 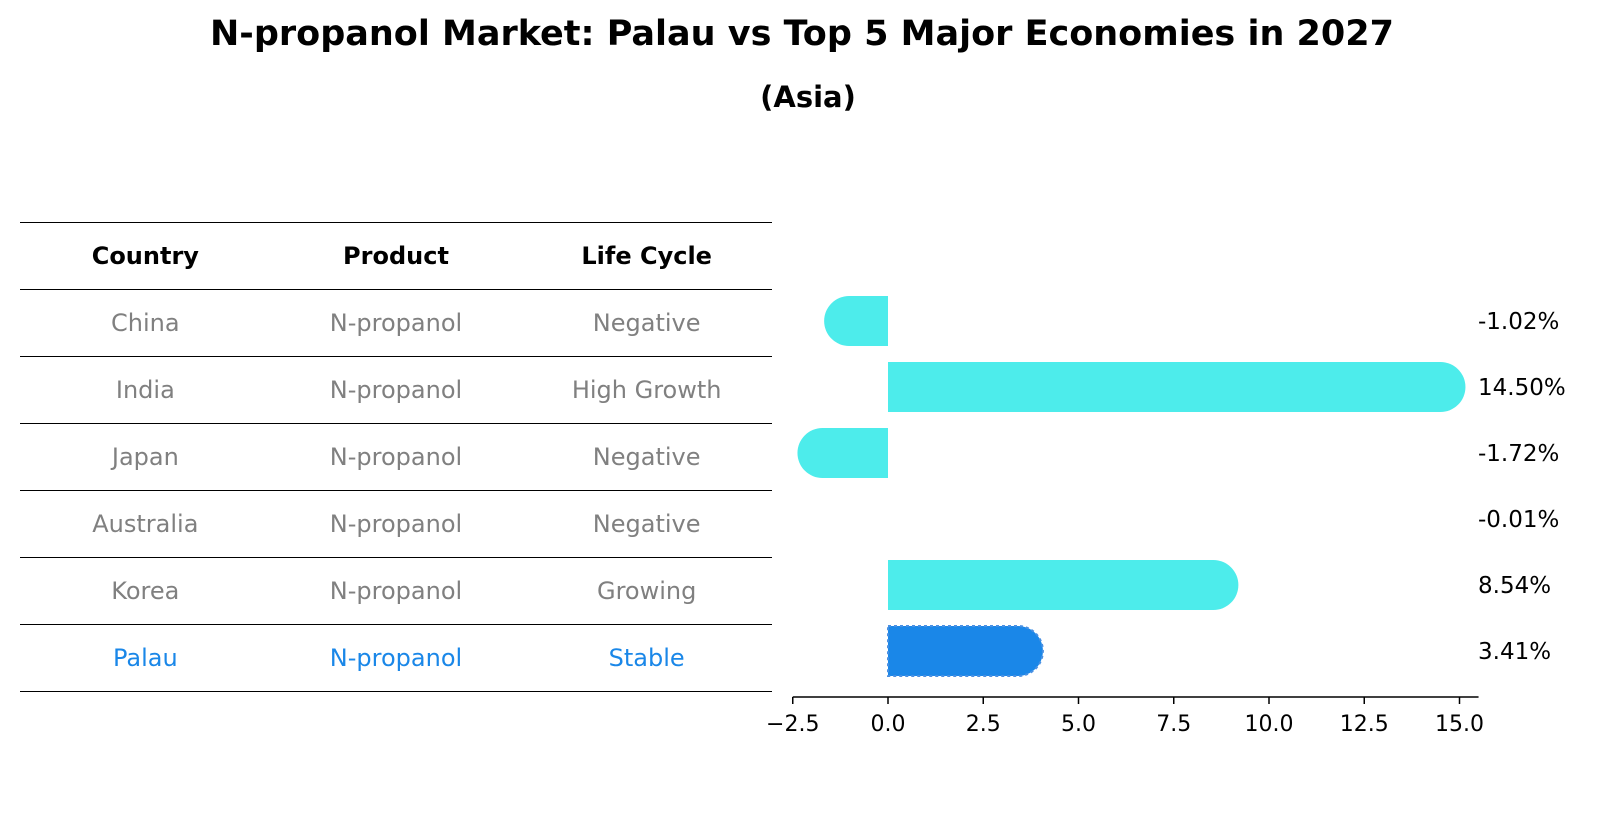 I want to click on x-tick-label: 10.0, so click(x=1269, y=724).